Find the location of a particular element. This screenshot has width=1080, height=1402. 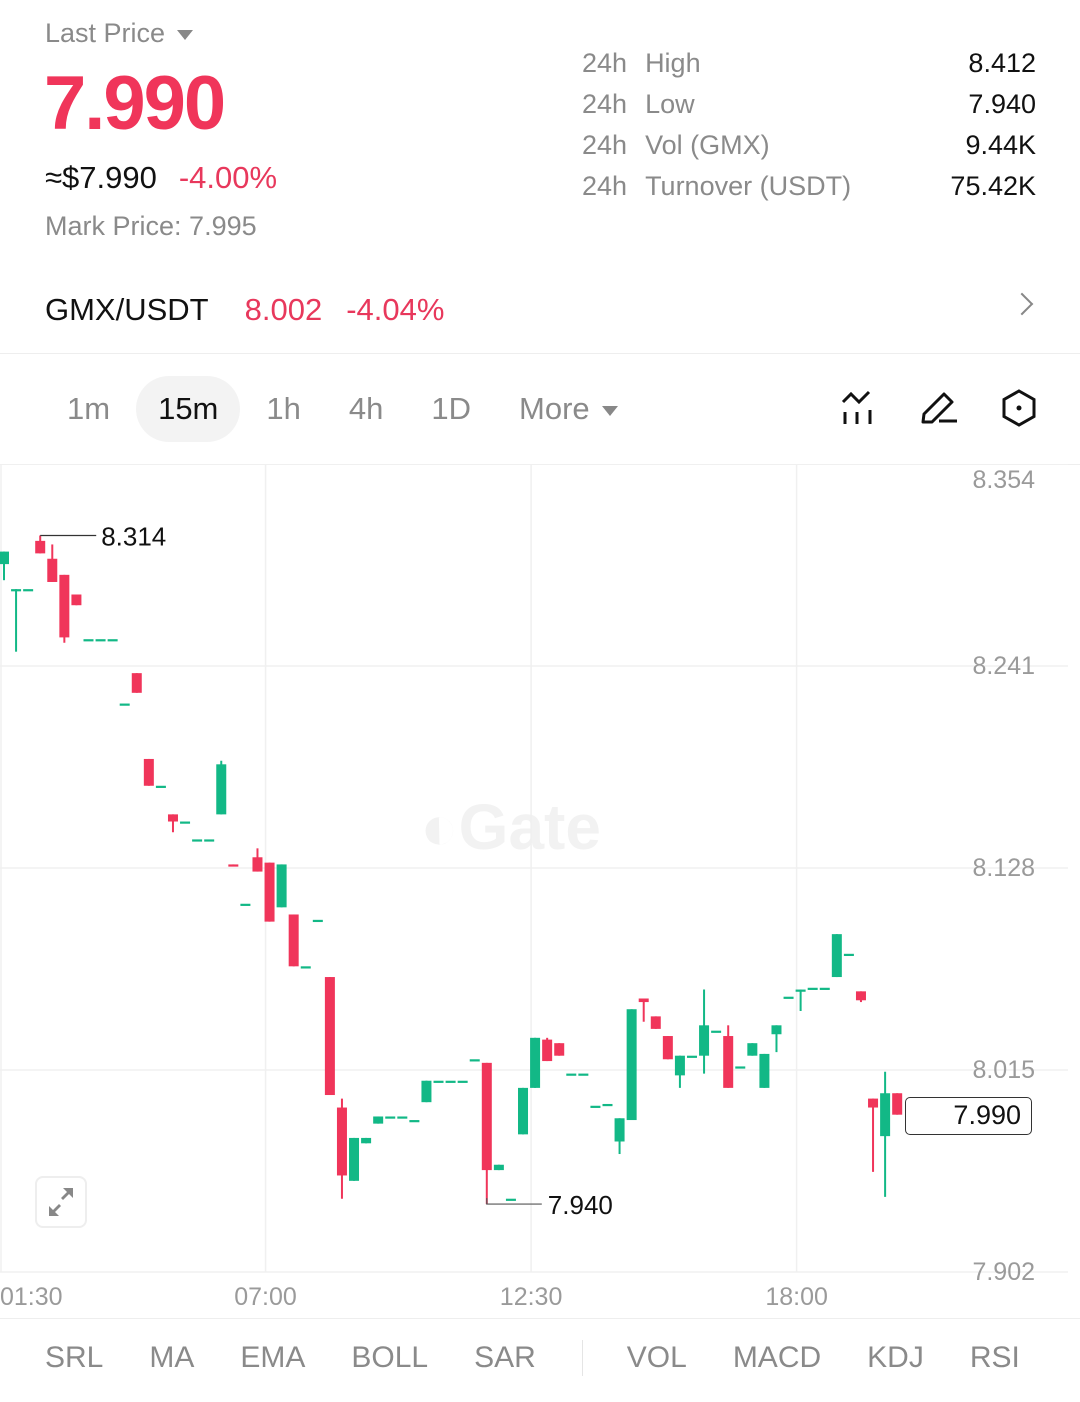

stat-period: 24h is located at coordinates (605, 186).